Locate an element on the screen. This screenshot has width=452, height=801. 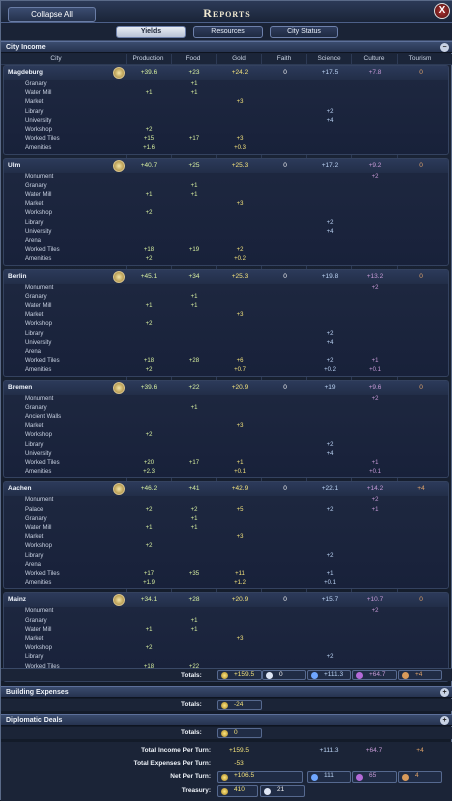
tab-resources: Resources is located at coordinates (228, 32).